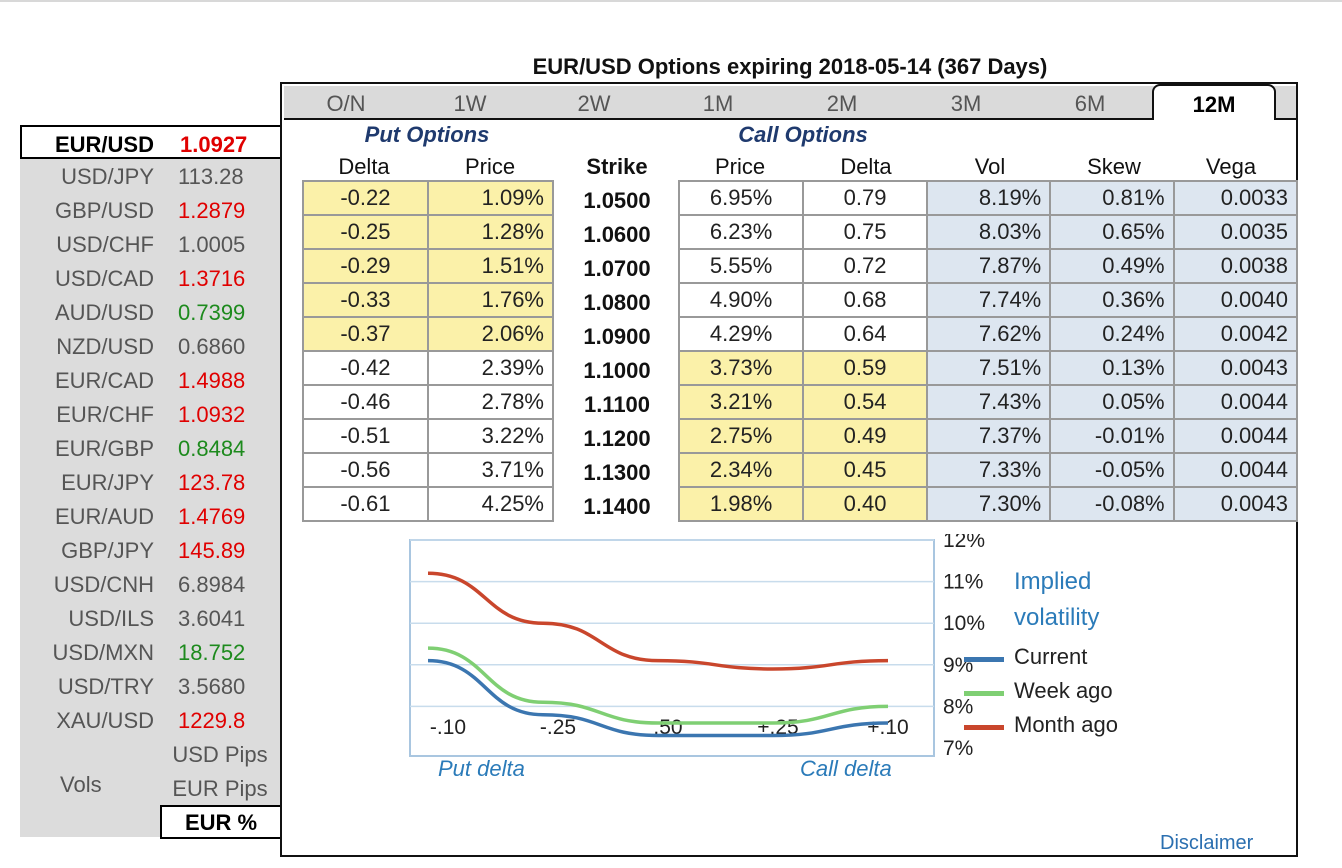 This screenshot has height=868, width=1342. I want to click on strike-cell: 1.0600, so click(617, 234).